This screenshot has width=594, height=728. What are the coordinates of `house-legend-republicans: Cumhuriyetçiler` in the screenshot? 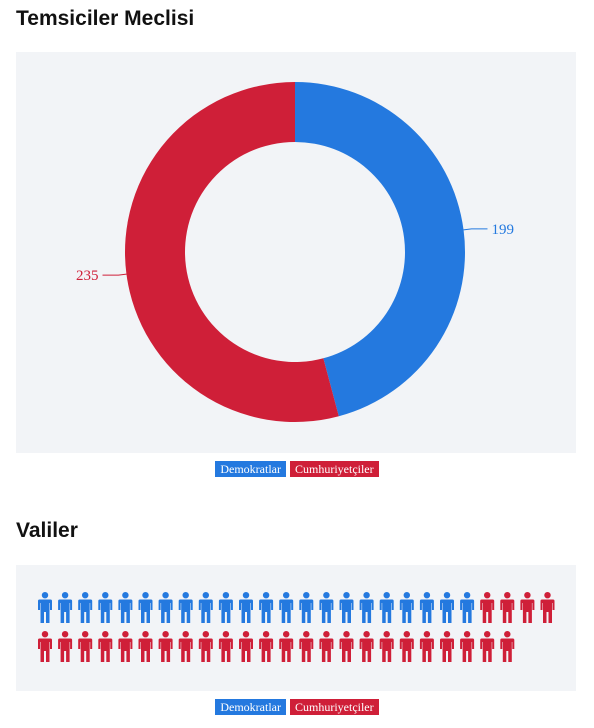 It's located at (334, 469).